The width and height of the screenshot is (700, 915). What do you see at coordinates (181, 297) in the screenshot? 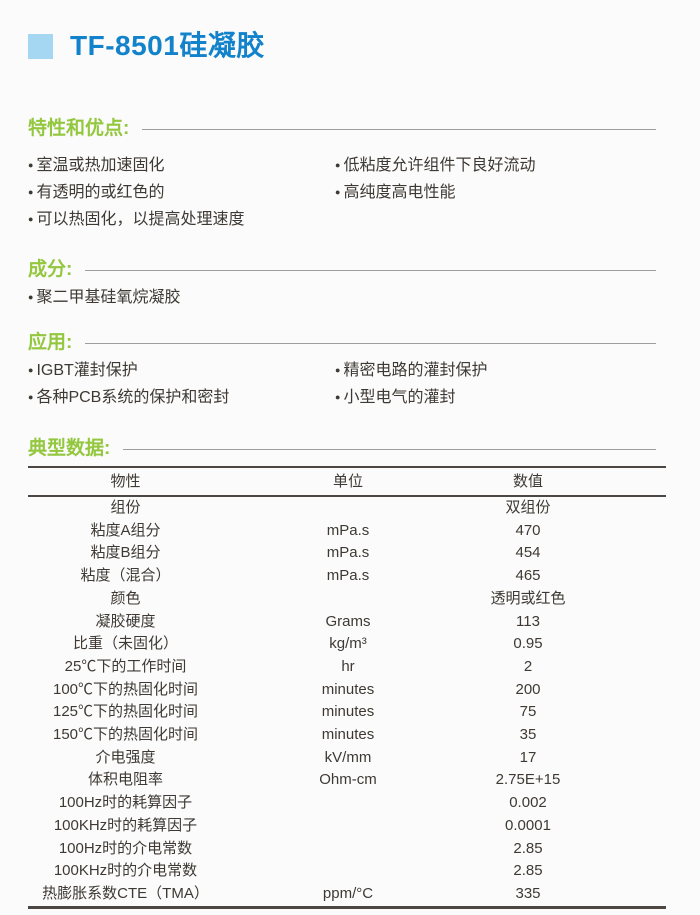
I see `composition-bullets-left: ● 聚二甲基硅氧烷凝胶` at bounding box center [181, 297].